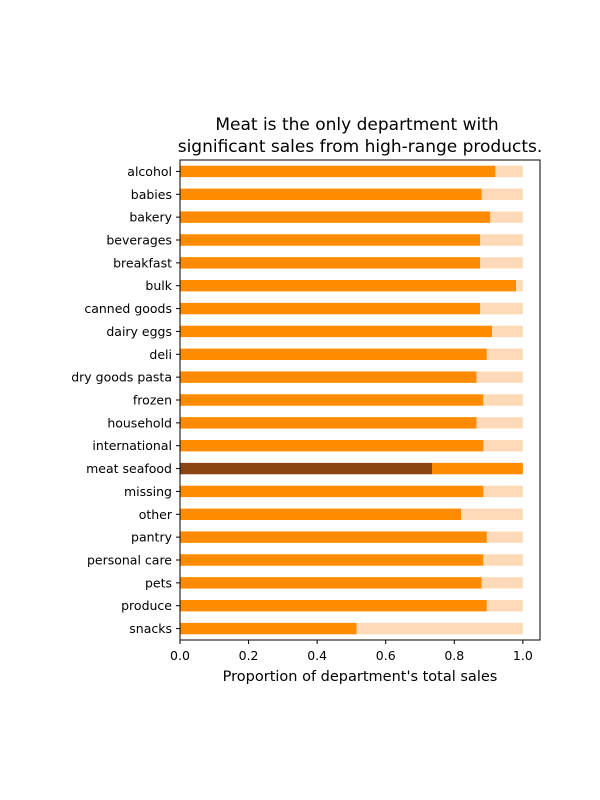 The image size is (600, 800). What do you see at coordinates (139, 422) in the screenshot?
I see `y-tick-label: household` at bounding box center [139, 422].